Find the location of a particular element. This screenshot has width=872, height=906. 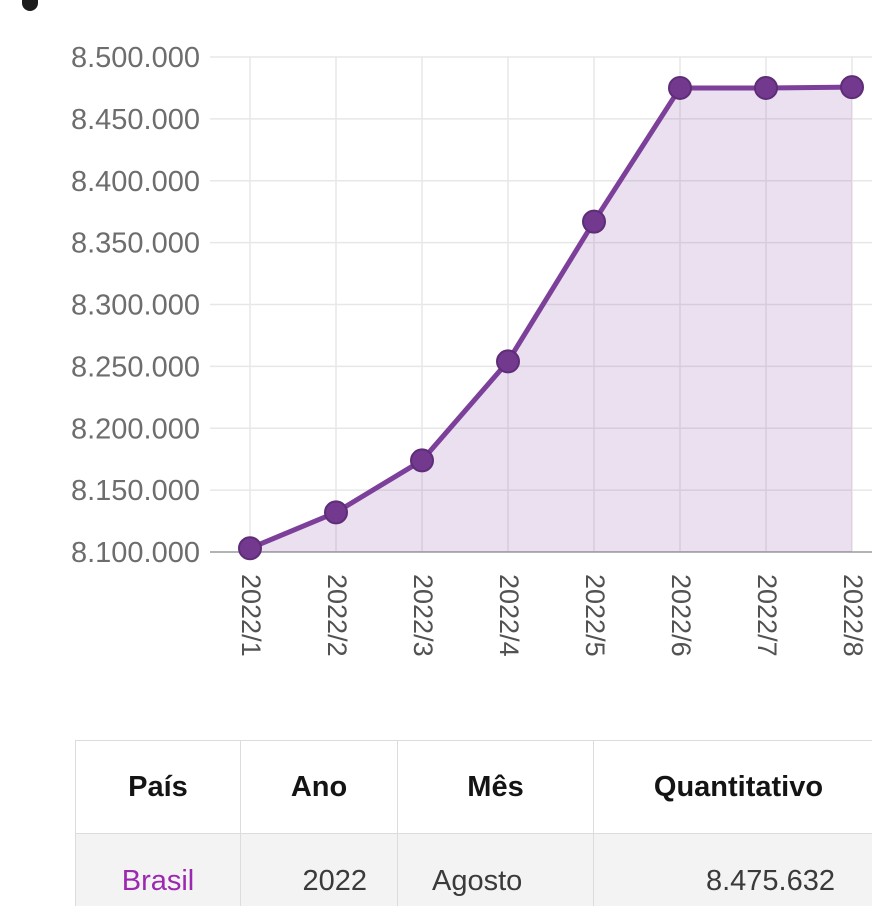

y-axis-label: 8.500.000 is located at coordinates (135, 58).